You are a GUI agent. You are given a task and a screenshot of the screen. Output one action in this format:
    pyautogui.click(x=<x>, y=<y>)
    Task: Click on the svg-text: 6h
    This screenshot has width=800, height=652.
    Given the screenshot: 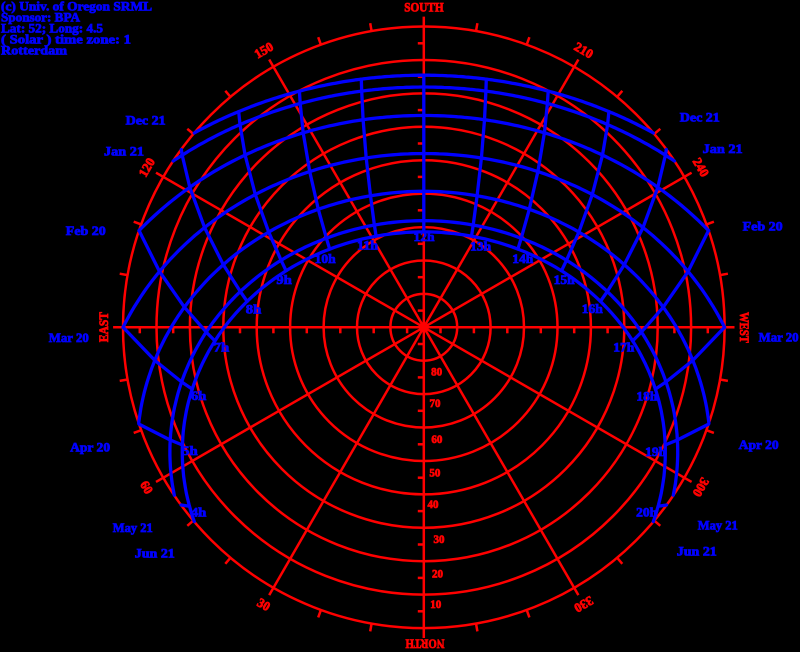 What is the action you would take?
    pyautogui.click(x=199, y=395)
    